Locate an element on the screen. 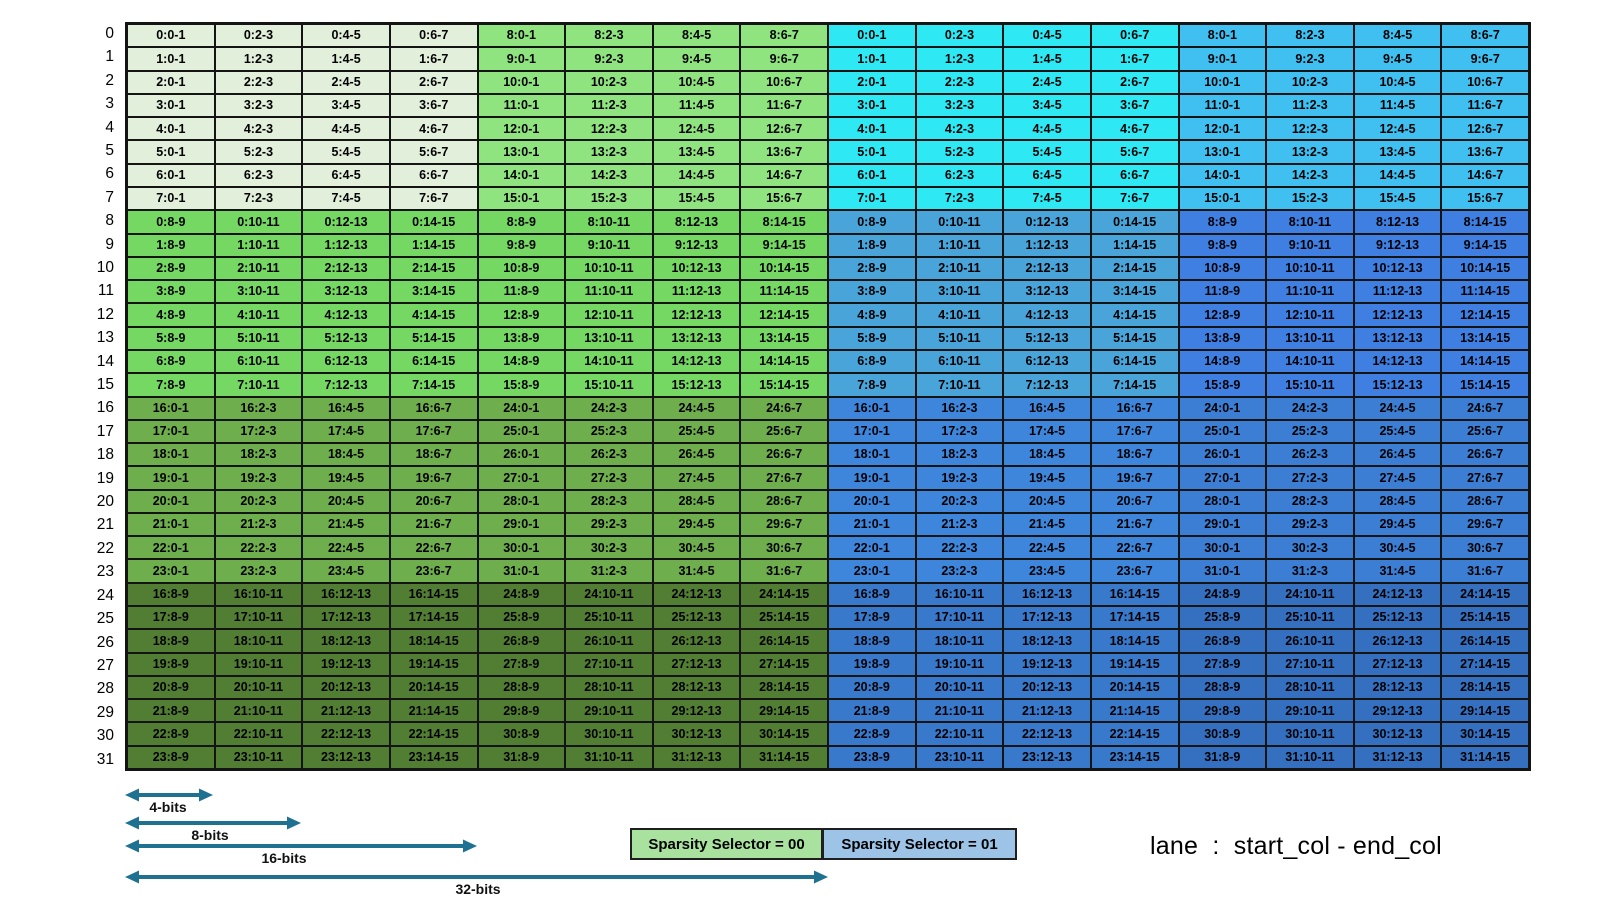 The width and height of the screenshot is (1600, 900). grid-cell: 27:0-1 is located at coordinates (521, 478).